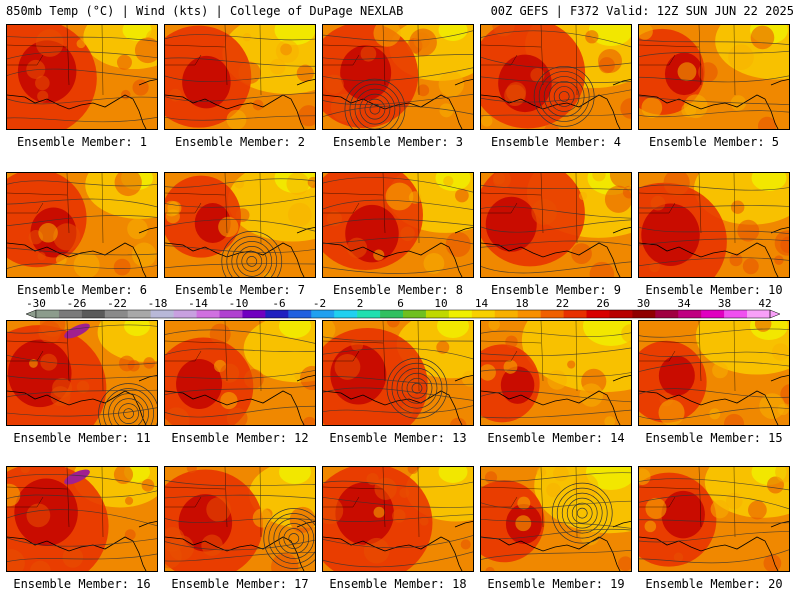 The image size is (800, 600). Describe the element at coordinates (82, 290) in the screenshot. I see `ensemble-member-label: Ensemble Member: 6` at that location.